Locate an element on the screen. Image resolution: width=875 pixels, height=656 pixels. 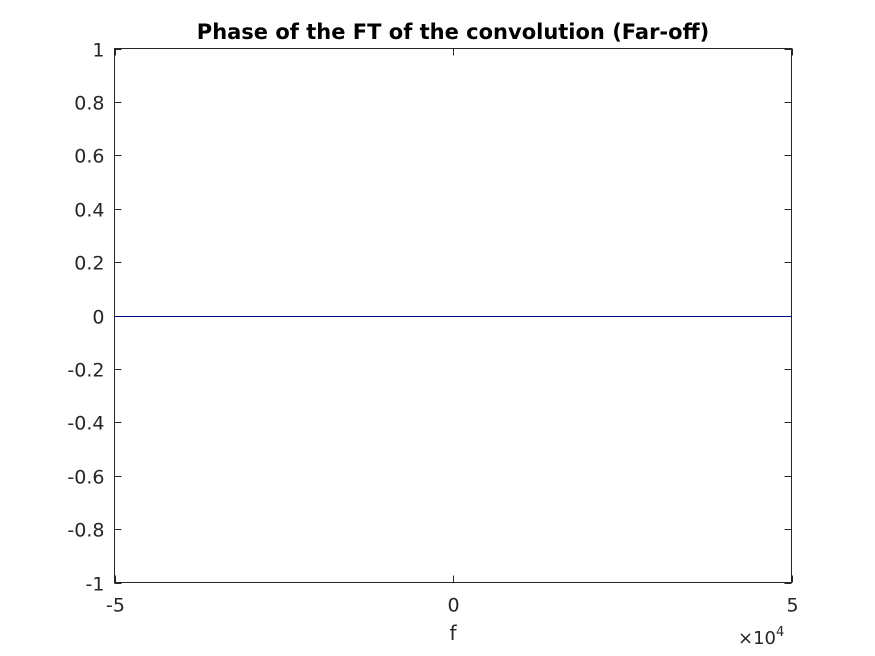
y-tick-label: -0.2 is located at coordinates (85, 371).